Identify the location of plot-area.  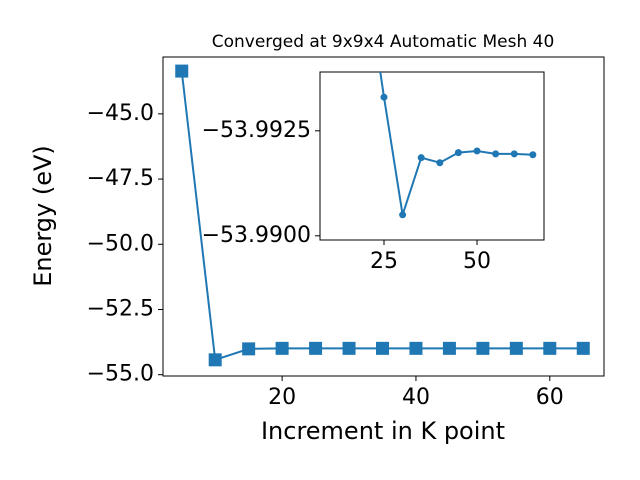
(458, 145).